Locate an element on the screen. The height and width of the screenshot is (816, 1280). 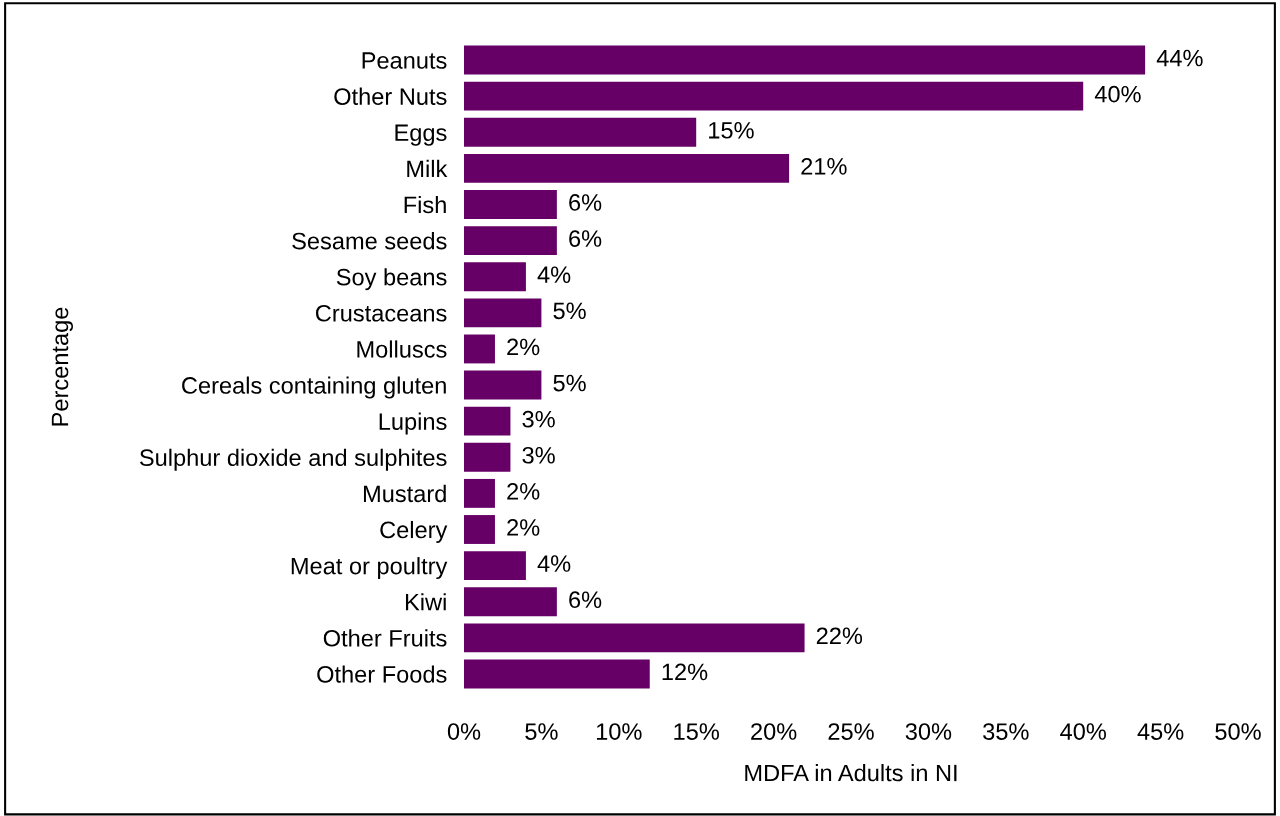
x-tick-label: 25% is located at coordinates (851, 731).